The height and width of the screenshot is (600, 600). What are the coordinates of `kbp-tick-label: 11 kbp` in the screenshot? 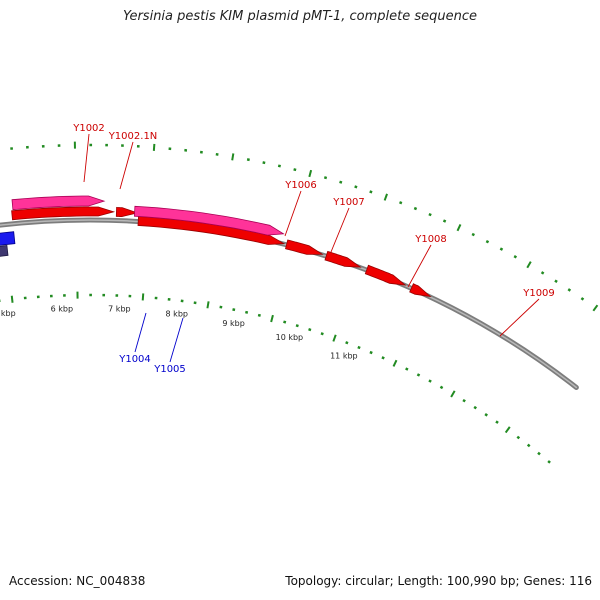 It's located at (344, 356).